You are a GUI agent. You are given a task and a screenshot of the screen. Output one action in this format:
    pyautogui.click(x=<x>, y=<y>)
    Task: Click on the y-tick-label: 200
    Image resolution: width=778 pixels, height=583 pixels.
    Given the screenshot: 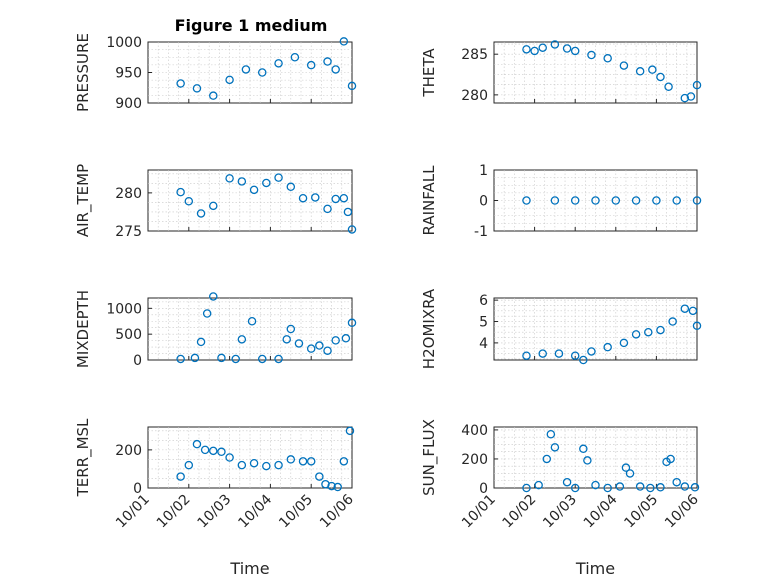 What is the action you would take?
    pyautogui.click(x=128, y=451)
    